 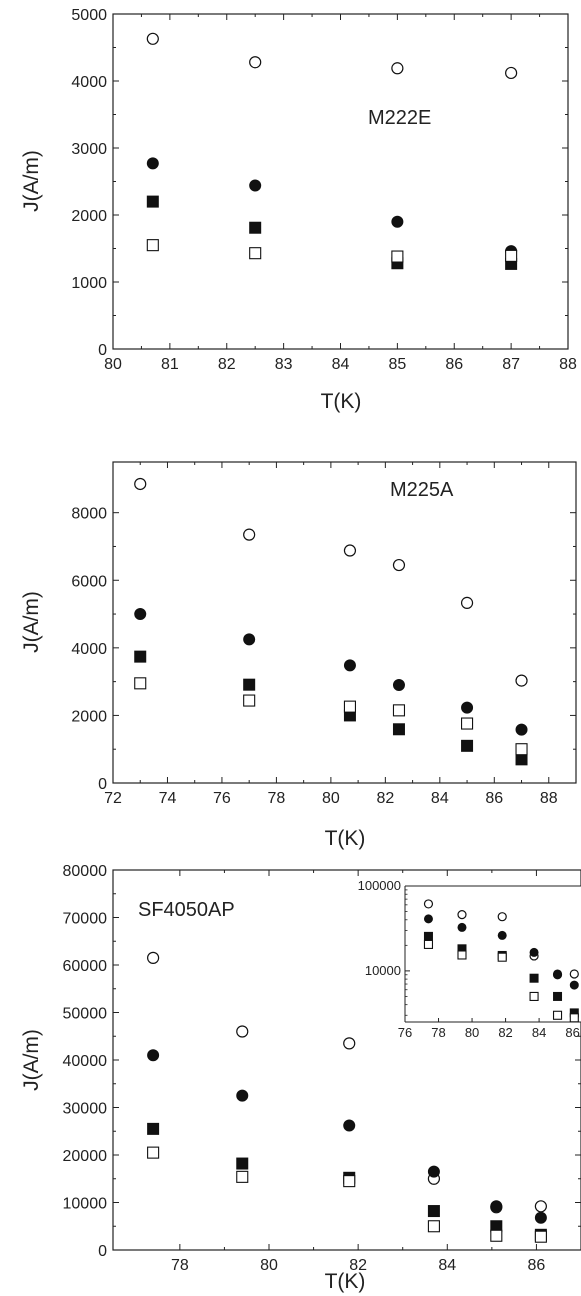 What do you see at coordinates (572, 1032) in the screenshot?
I see `inset-x-tick-label: 86` at bounding box center [572, 1032].